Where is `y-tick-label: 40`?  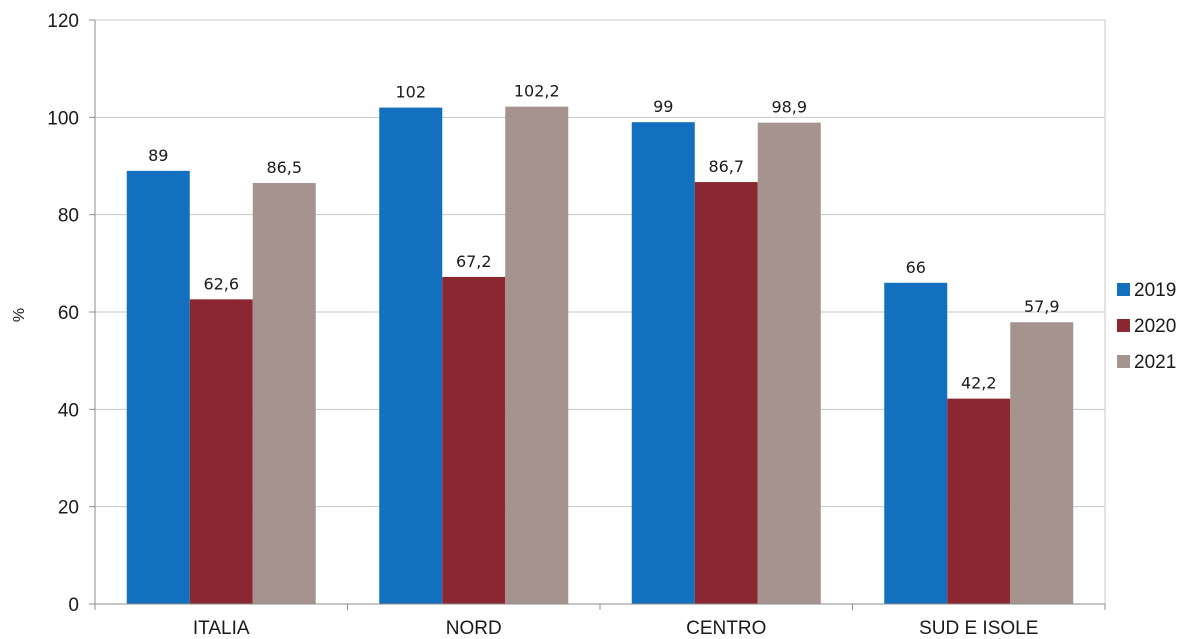
y-tick-label: 40 is located at coordinates (68, 410).